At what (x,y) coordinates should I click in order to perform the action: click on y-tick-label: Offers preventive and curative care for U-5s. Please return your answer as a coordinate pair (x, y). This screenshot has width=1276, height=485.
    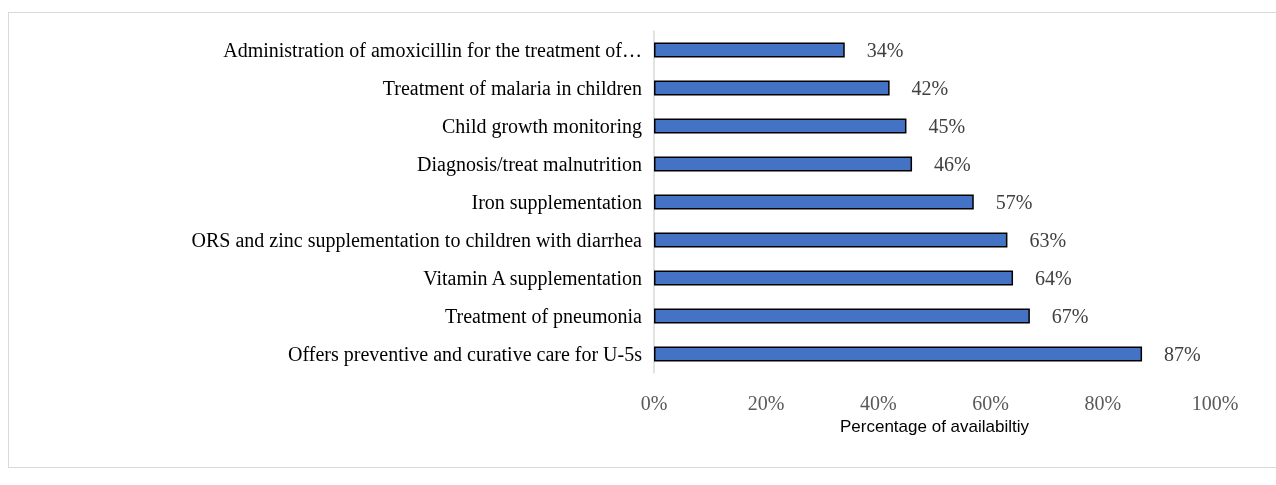
    Looking at the image, I should click on (465, 354).